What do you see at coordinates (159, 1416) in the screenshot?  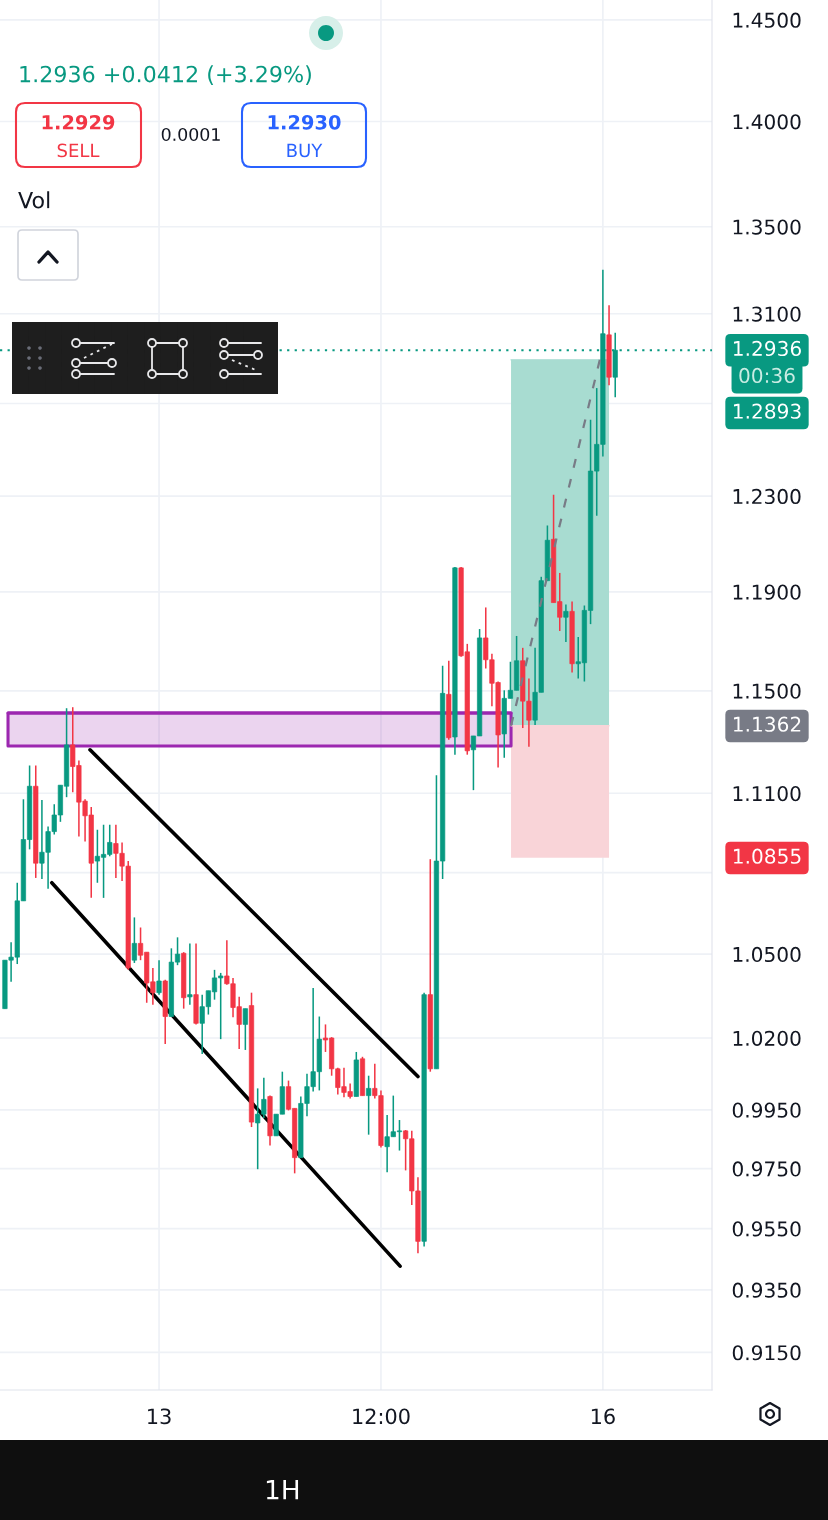 I see `x-tick-label: 13` at bounding box center [159, 1416].